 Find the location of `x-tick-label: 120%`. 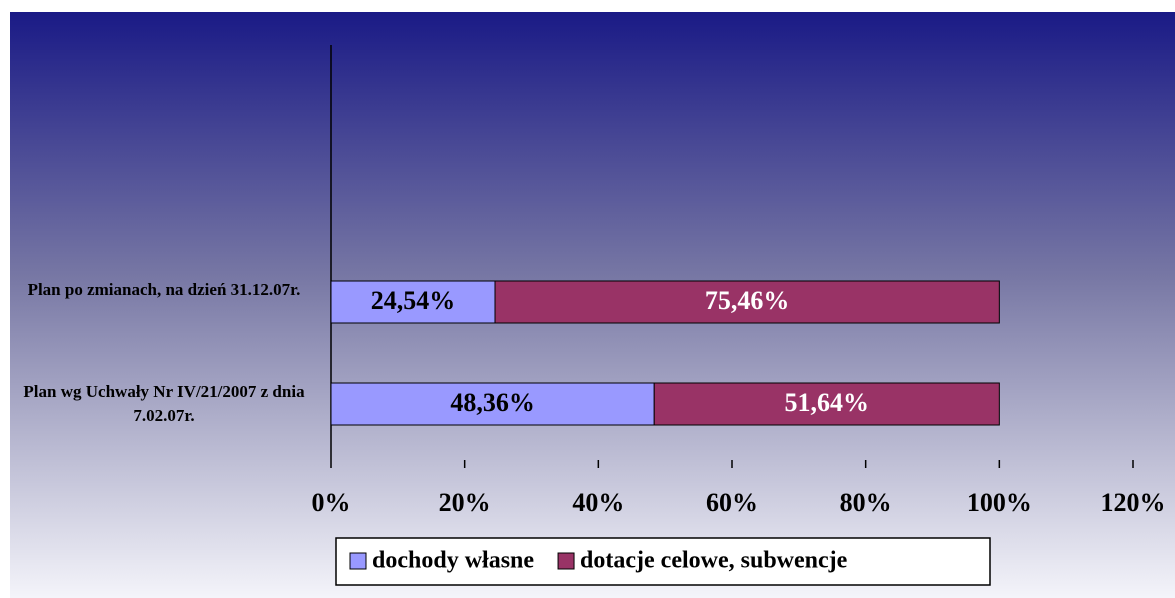

x-tick-label: 120% is located at coordinates (1133, 502).